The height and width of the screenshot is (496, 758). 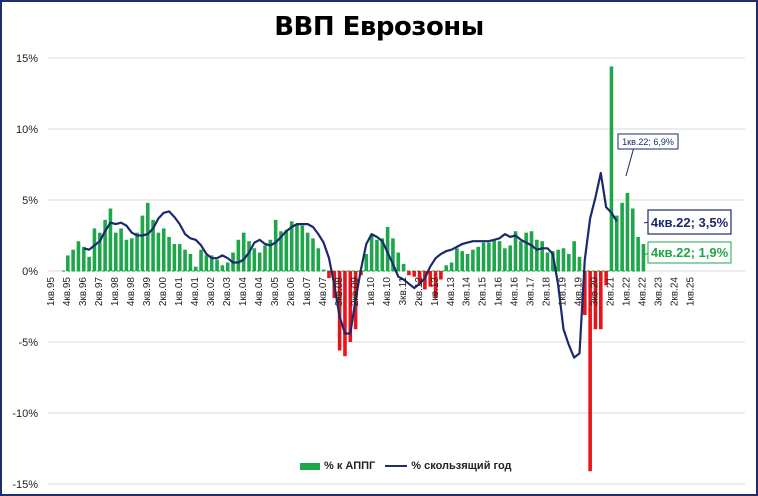 I want to click on x-tick-label: 1кв.98, so click(x=115, y=292).